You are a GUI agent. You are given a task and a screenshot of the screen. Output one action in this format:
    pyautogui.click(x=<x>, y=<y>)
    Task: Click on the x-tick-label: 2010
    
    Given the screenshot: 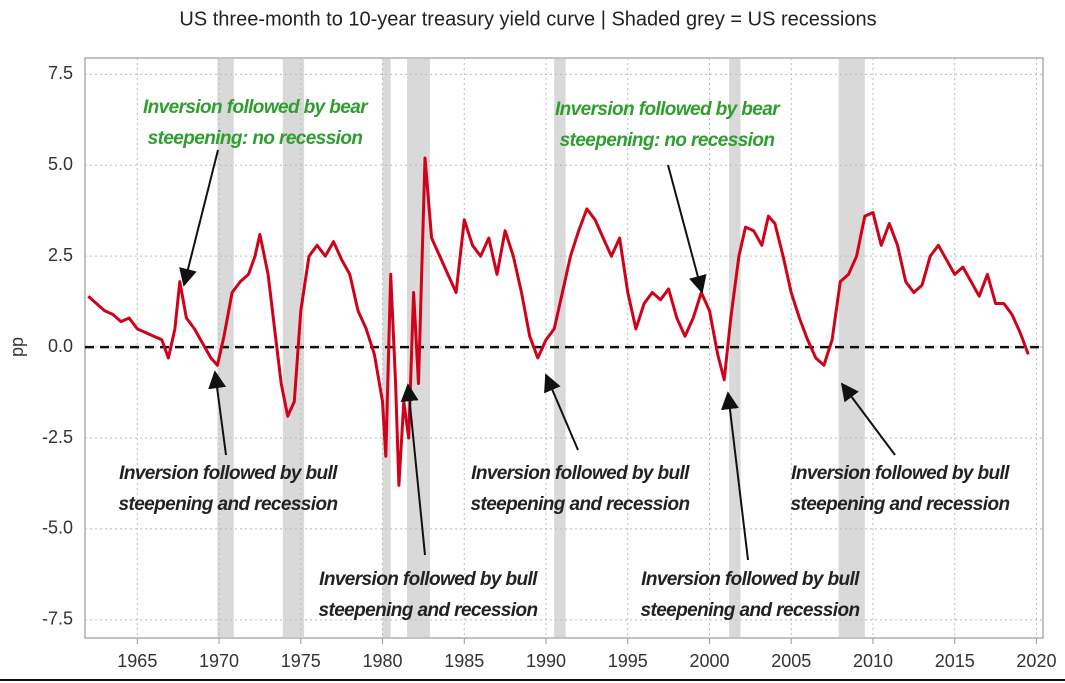 What is the action you would take?
    pyautogui.click(x=873, y=661)
    